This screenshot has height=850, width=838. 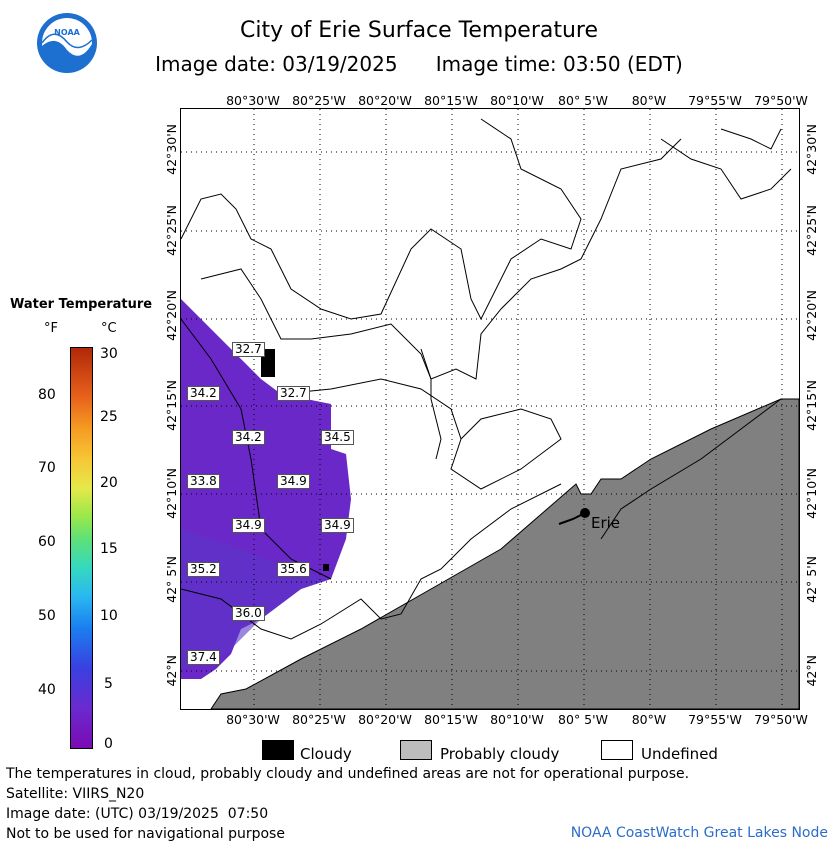 I want to click on temp-label: 37.4, so click(x=203, y=657).